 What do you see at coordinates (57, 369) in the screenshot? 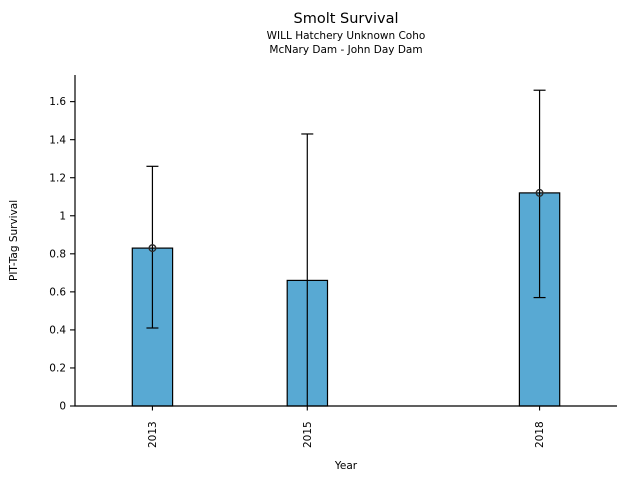
I see `y-tick-label: 0.2` at bounding box center [57, 369].